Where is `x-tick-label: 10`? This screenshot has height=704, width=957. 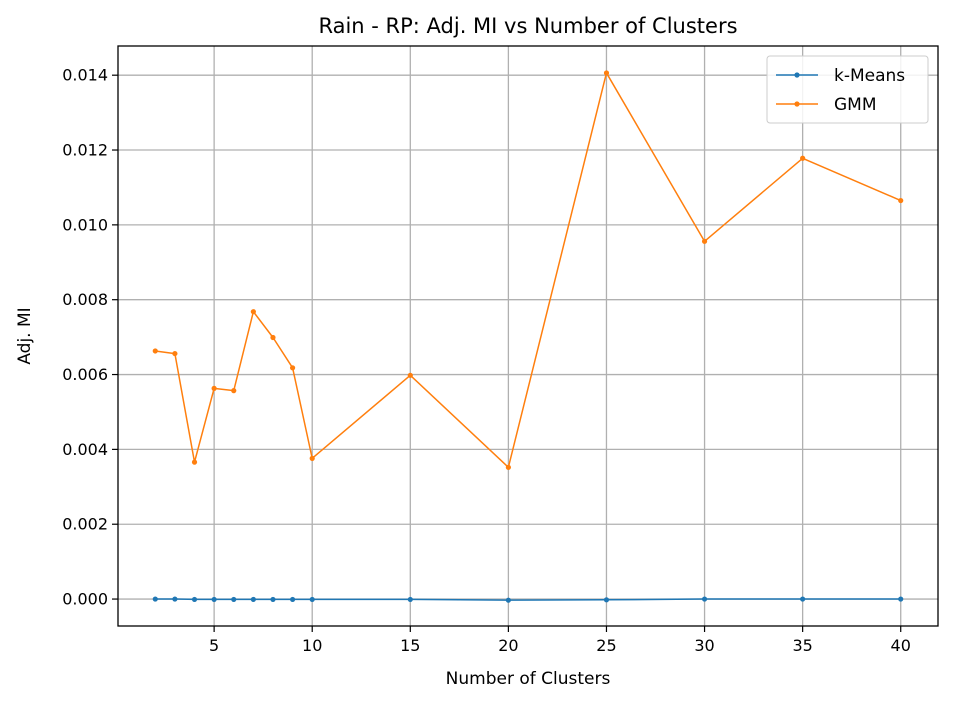 x-tick-label: 10 is located at coordinates (312, 645).